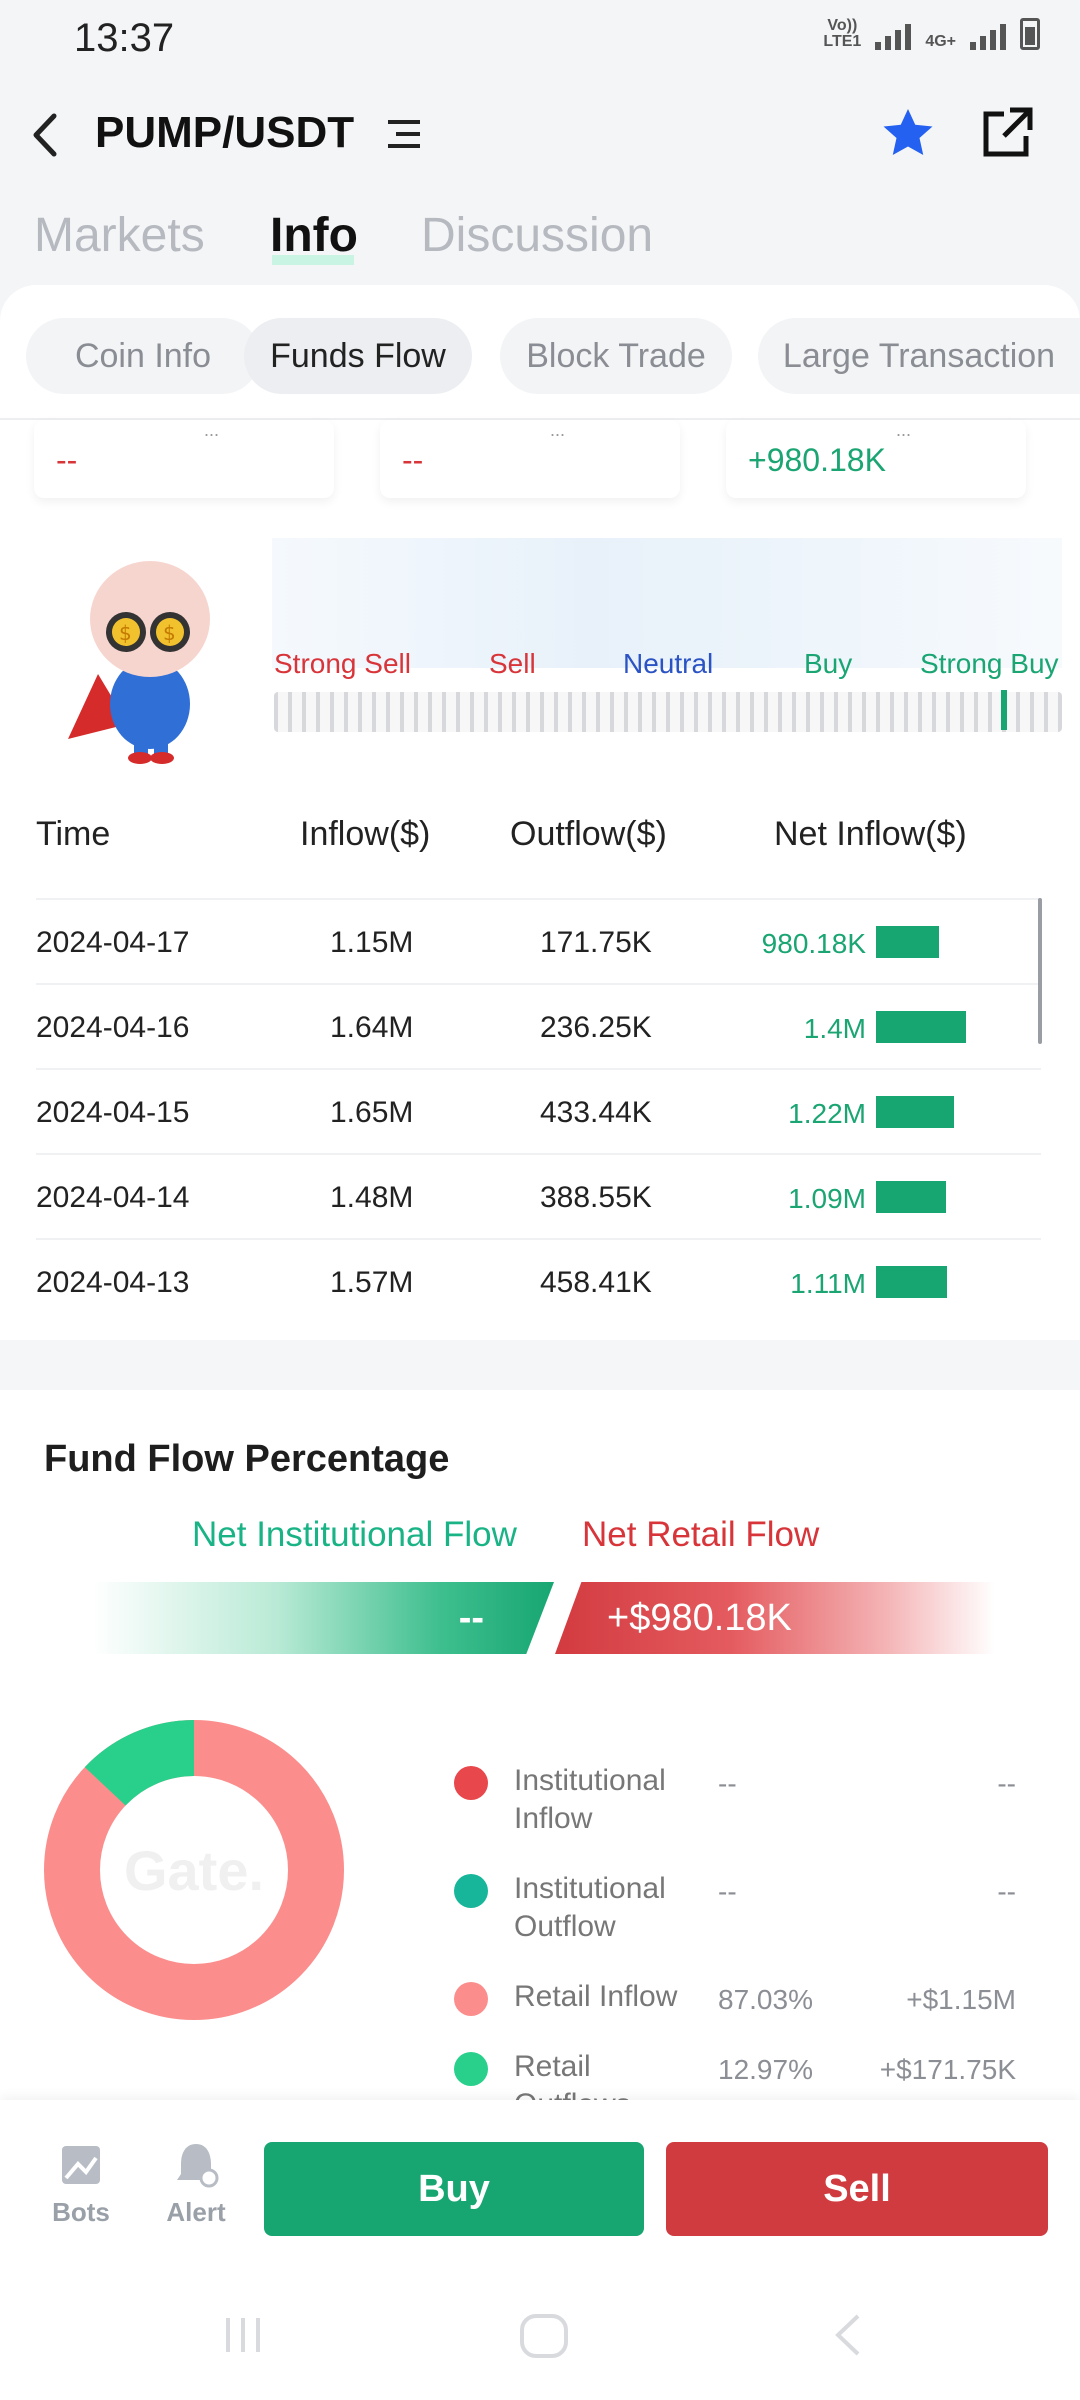 Image resolution: width=1080 pixels, height=2400 pixels. I want to click on subtab-large-transaction: Large Transaction, so click(919, 356).